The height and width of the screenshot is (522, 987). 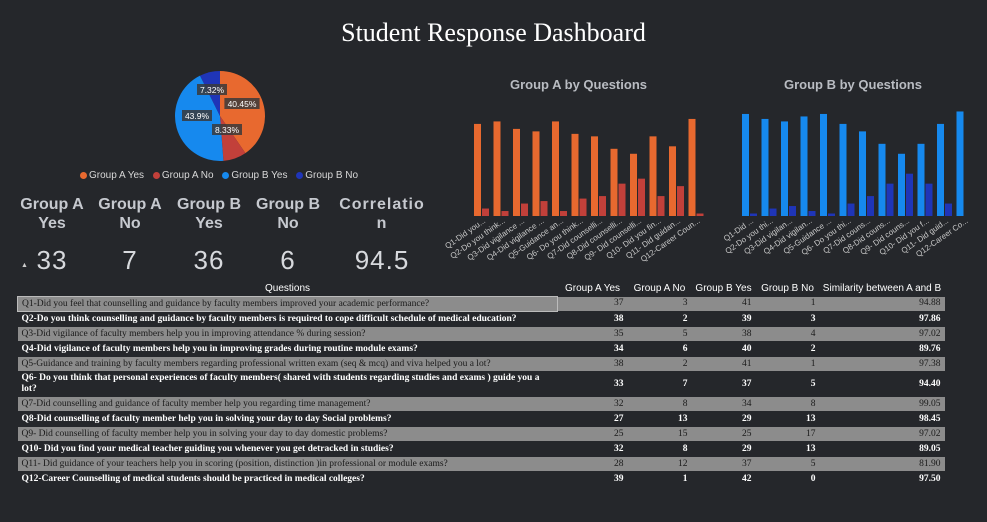 What do you see at coordinates (882, 288) in the screenshot?
I see `col-header-similarity: Similarity between A and B` at bounding box center [882, 288].